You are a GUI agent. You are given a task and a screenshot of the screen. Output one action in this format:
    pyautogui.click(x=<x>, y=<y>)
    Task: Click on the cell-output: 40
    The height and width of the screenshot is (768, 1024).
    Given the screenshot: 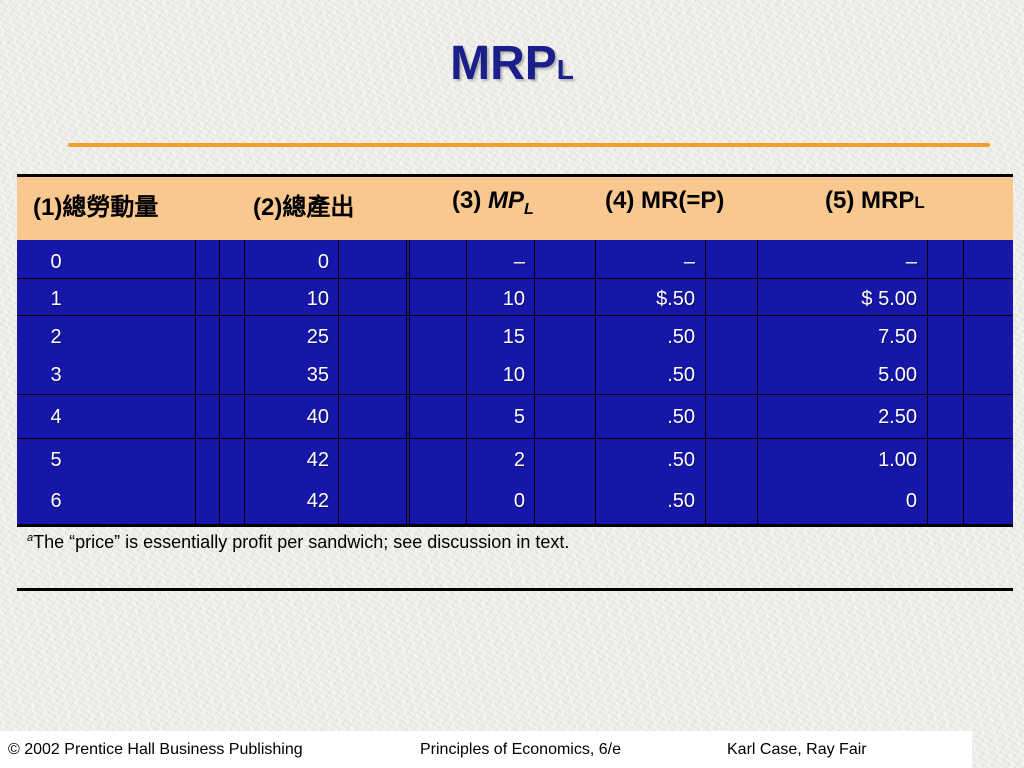 What is the action you would take?
    pyautogui.click(x=317, y=417)
    